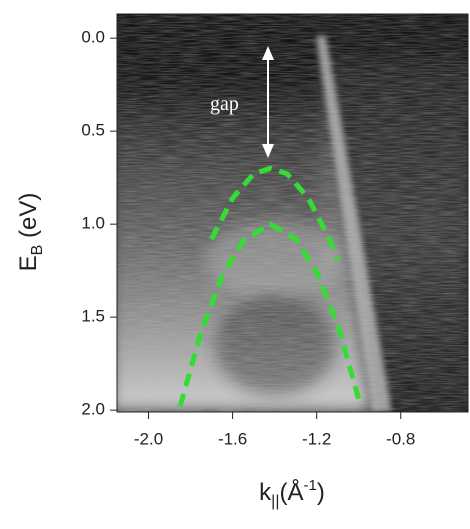  I want to click on y-label-main: E, so click(28, 263).